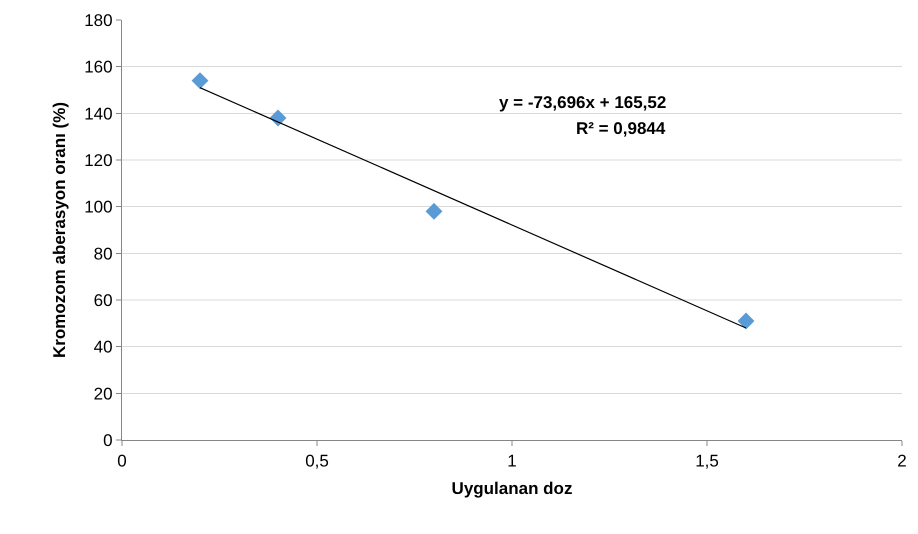 The image size is (918, 534). Describe the element at coordinates (98, 67) in the screenshot. I see `y-tick-label: 160` at that location.